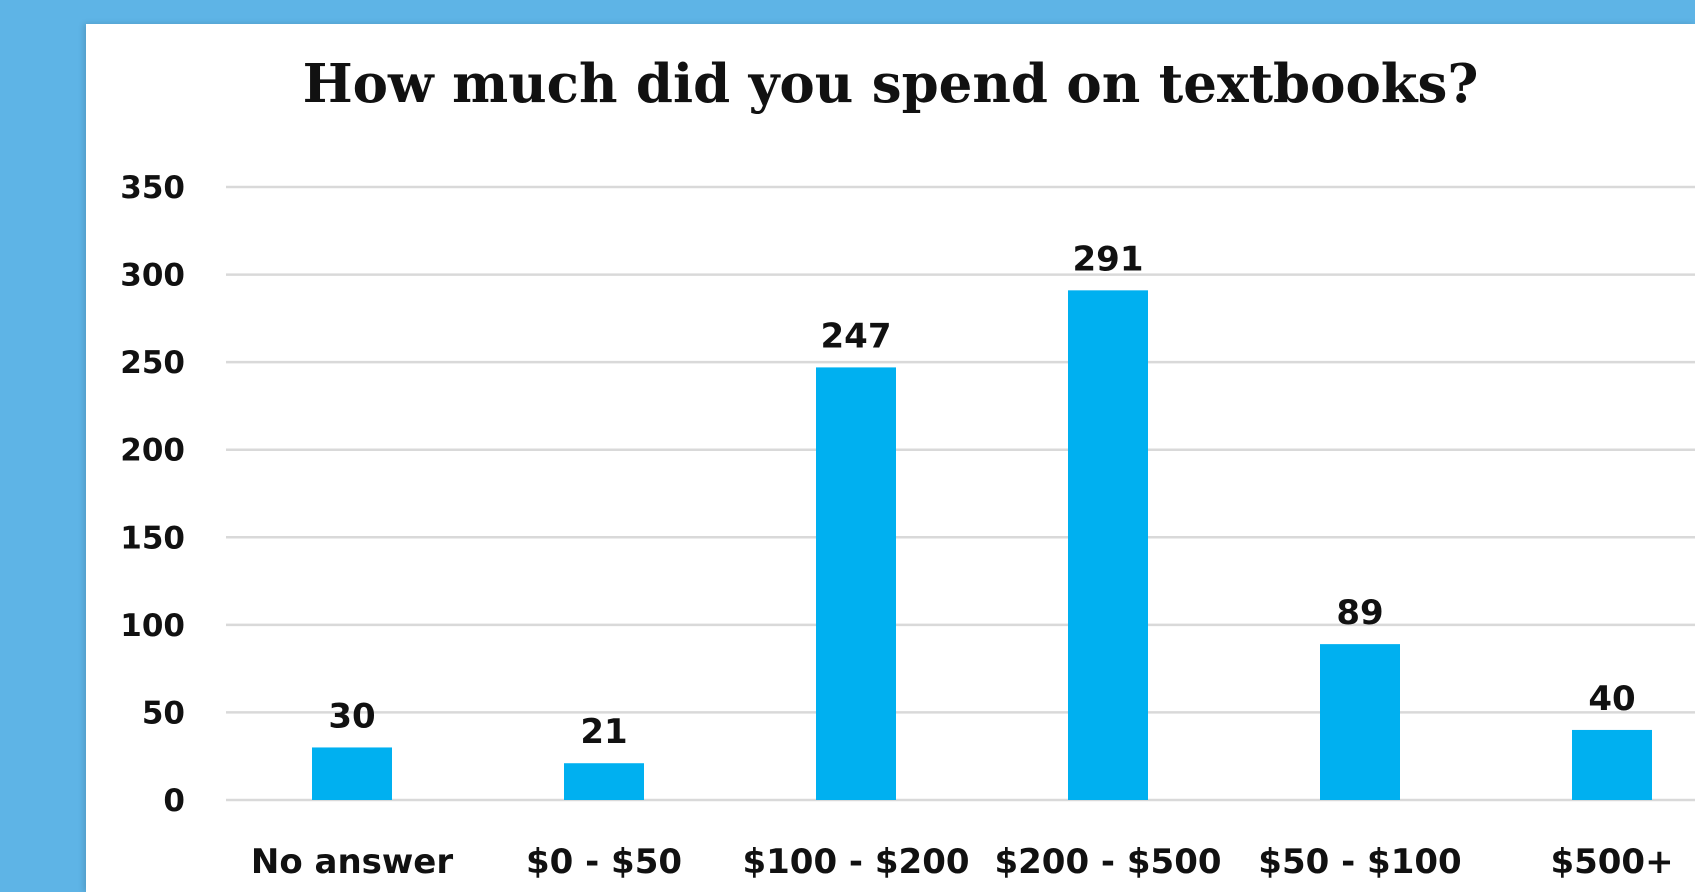 Image resolution: width=1695 pixels, height=892 pixels. I want to click on data-label: 30, so click(351, 716).